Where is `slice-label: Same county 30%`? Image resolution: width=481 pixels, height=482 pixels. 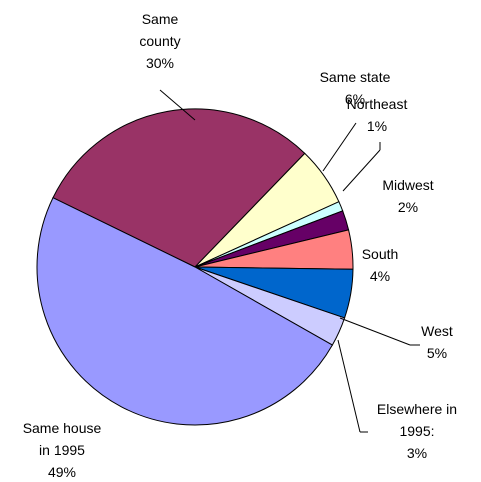 slice-label: Same county 30% is located at coordinates (160, 41).